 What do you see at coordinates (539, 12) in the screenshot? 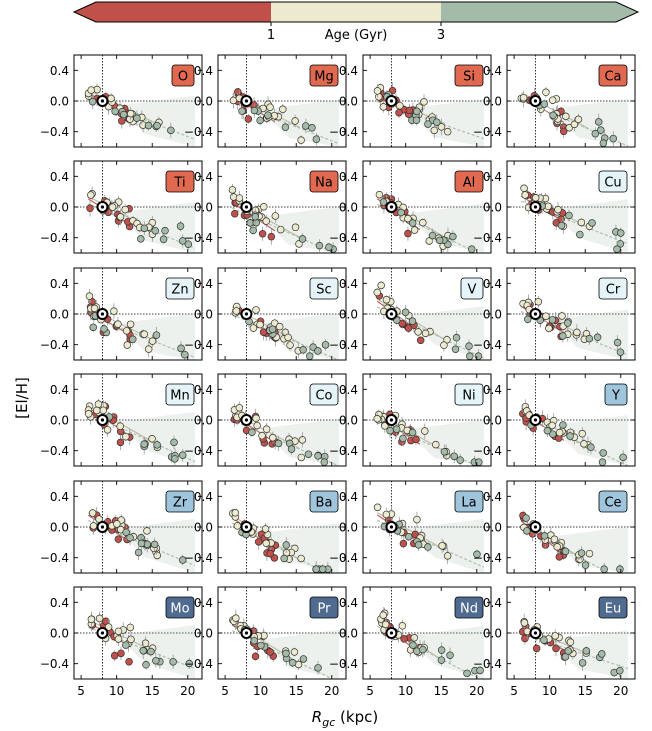
I see `colorbar-segment-old` at bounding box center [539, 12].